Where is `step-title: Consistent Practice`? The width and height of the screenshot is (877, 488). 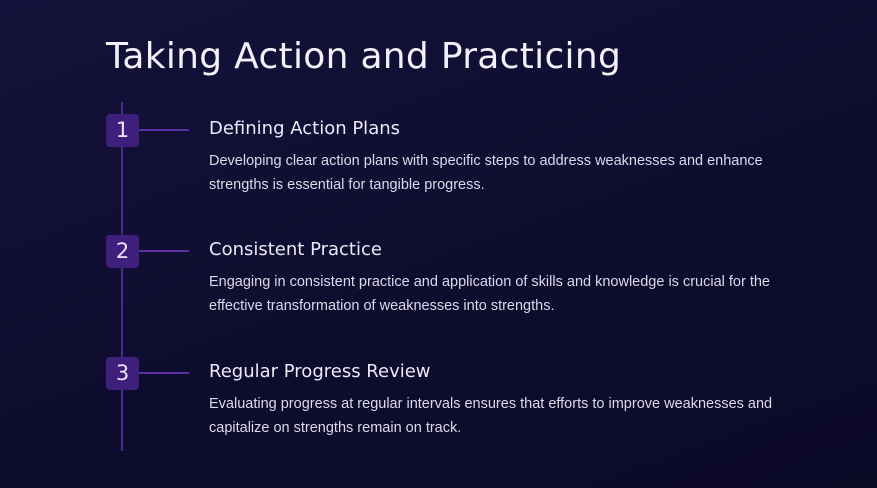 step-title: Consistent Practice is located at coordinates (295, 249).